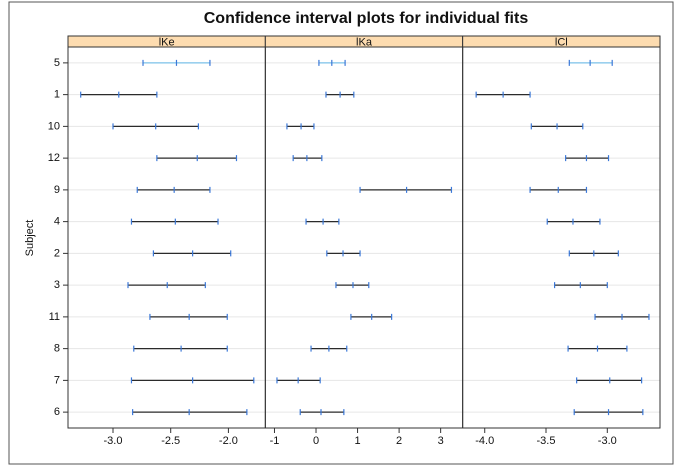 The height and width of the screenshot is (466, 681). I want to click on y-tick-label: 3, so click(57, 285).